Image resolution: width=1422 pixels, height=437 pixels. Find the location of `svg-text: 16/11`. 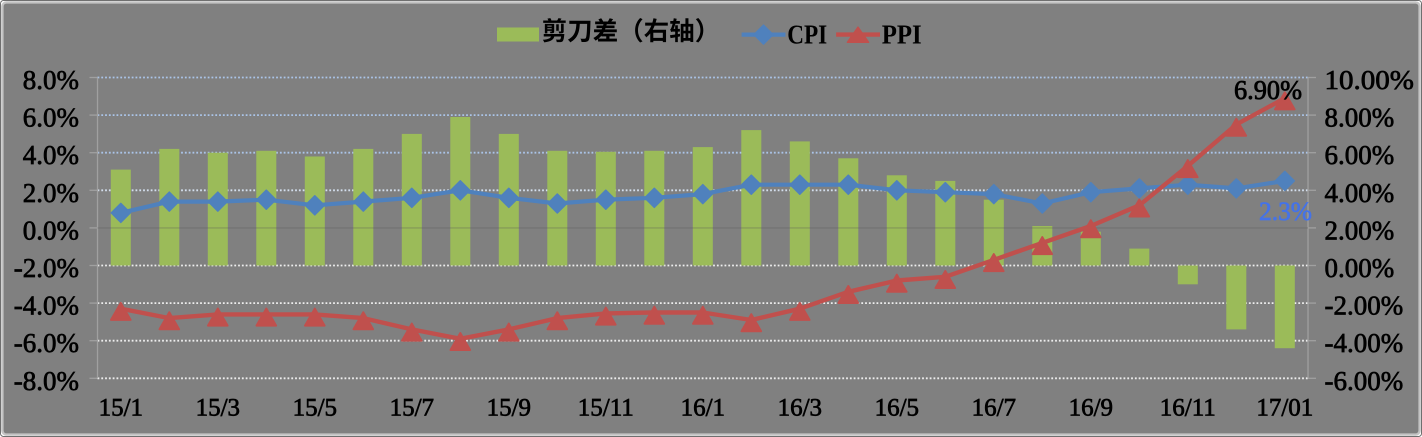

svg-text: 16/11 is located at coordinates (1188, 408).